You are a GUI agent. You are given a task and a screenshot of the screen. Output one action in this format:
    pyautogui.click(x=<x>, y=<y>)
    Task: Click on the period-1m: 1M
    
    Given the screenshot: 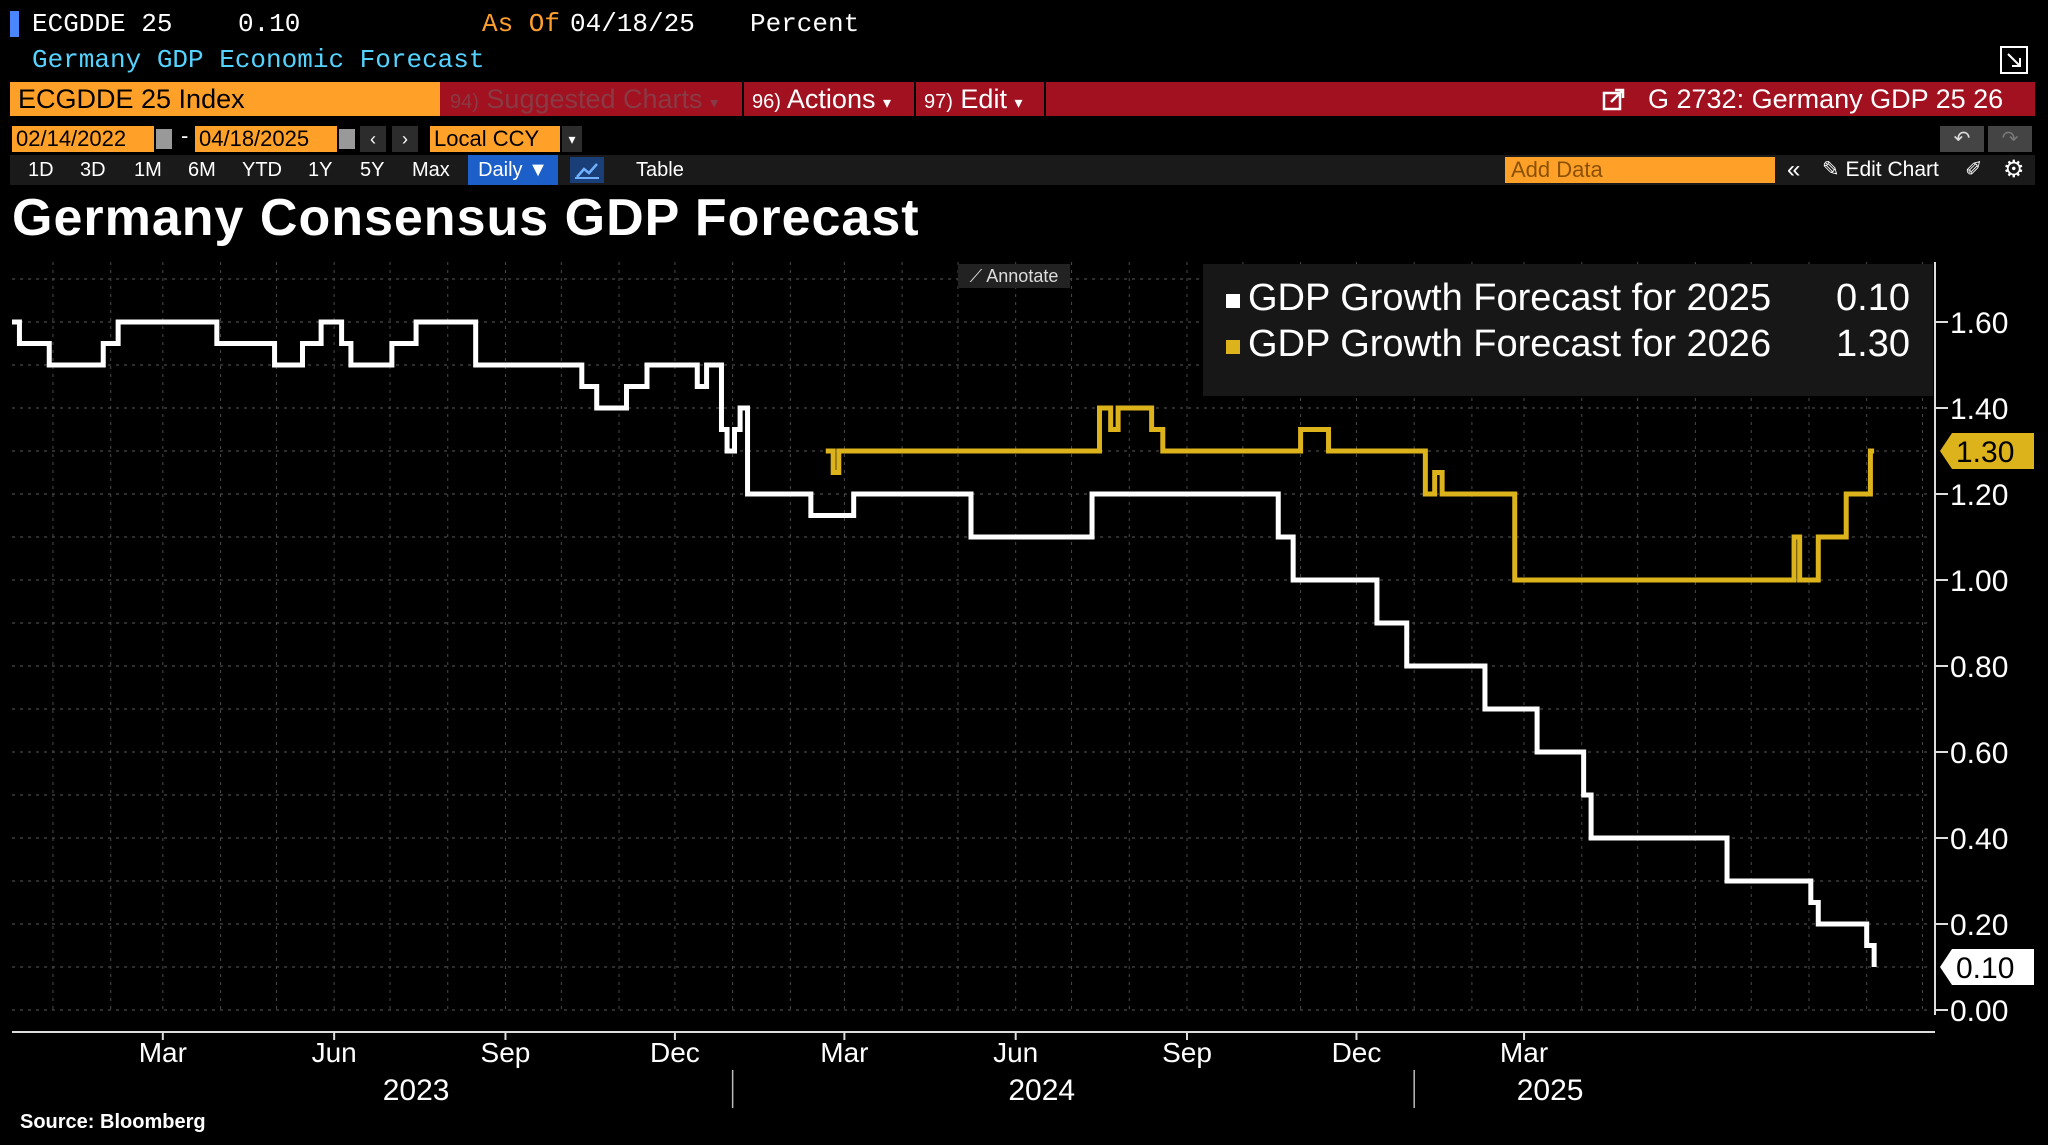 What is the action you would take?
    pyautogui.click(x=148, y=170)
    